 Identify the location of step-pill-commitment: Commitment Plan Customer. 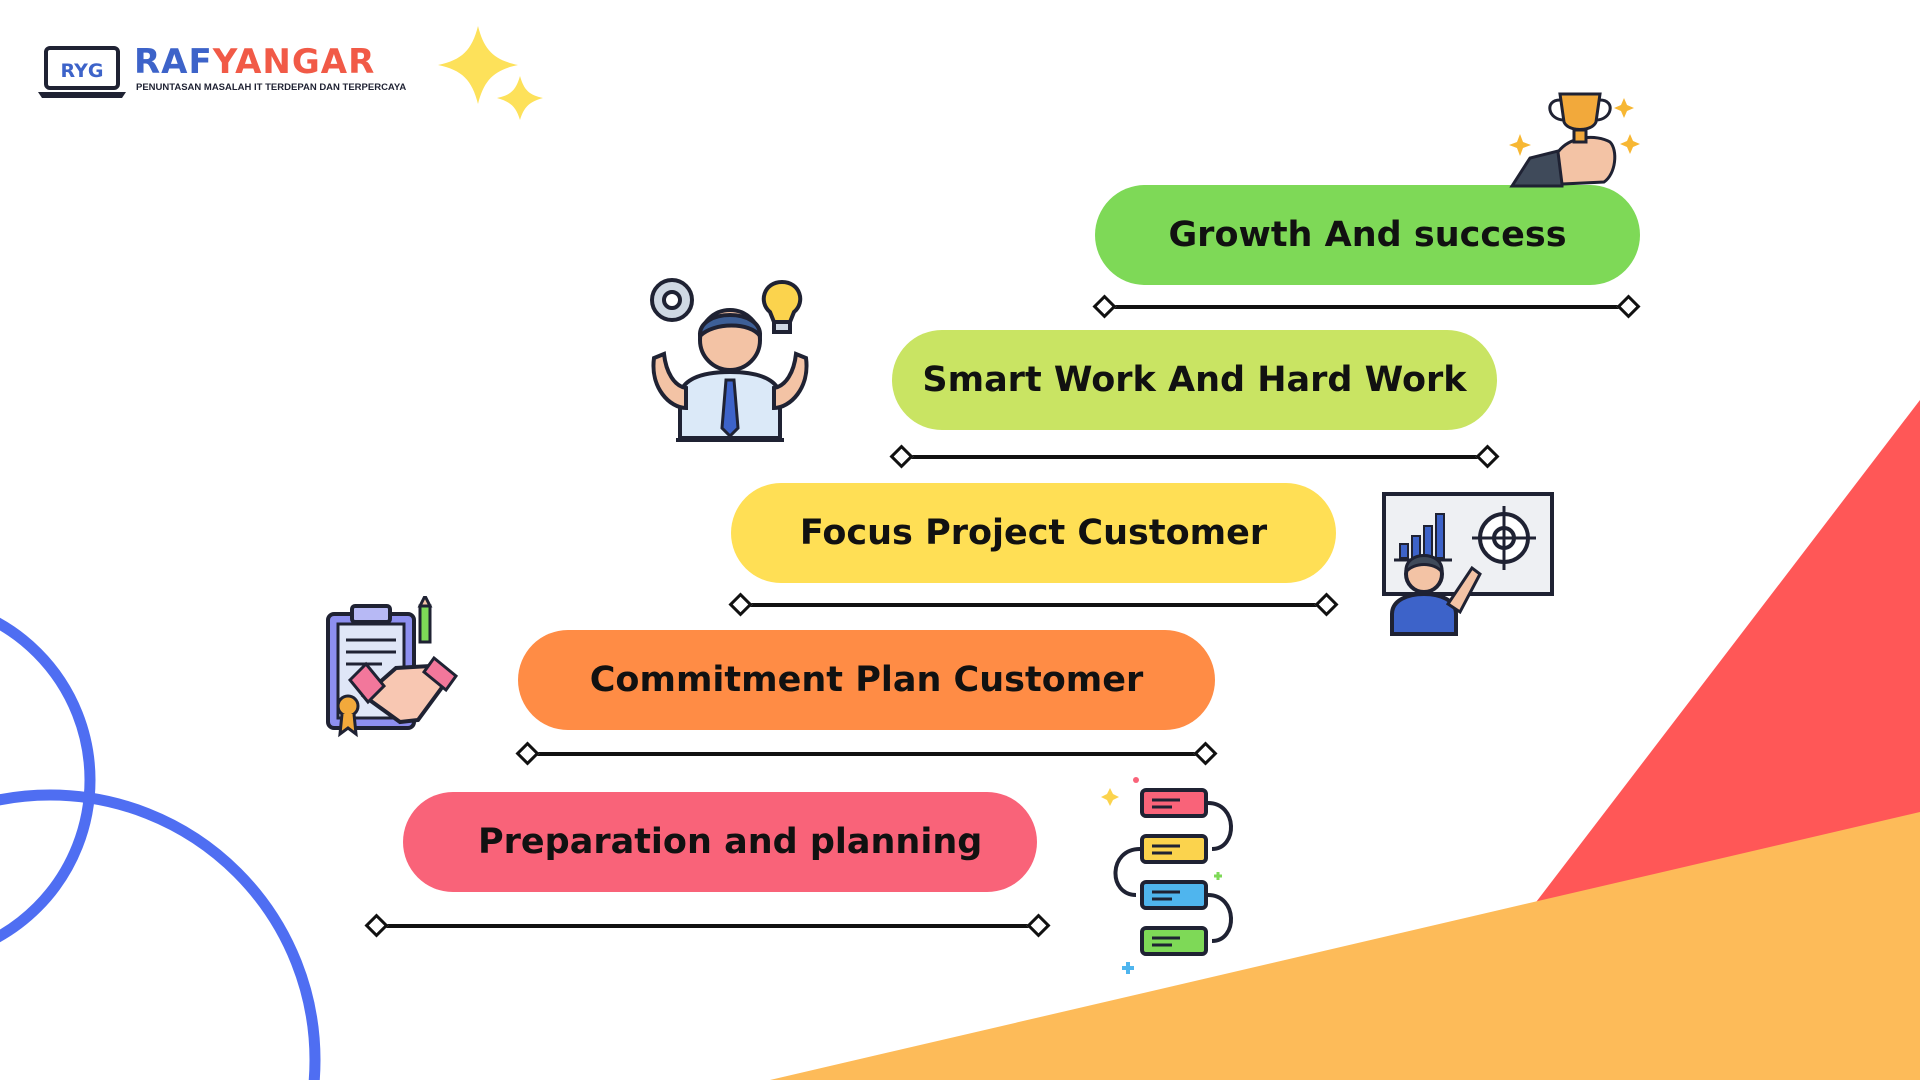
(866, 680).